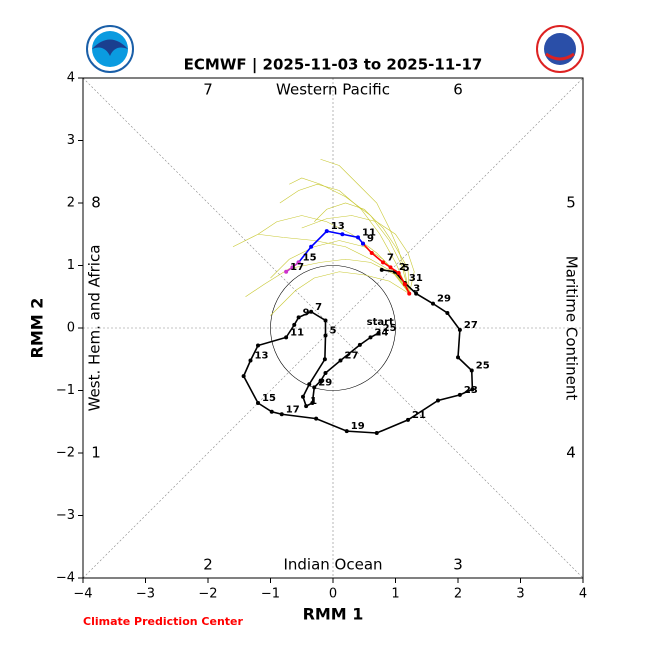  What do you see at coordinates (65, 578) in the screenshot?
I see `y-tick-label: −4` at bounding box center [65, 578].